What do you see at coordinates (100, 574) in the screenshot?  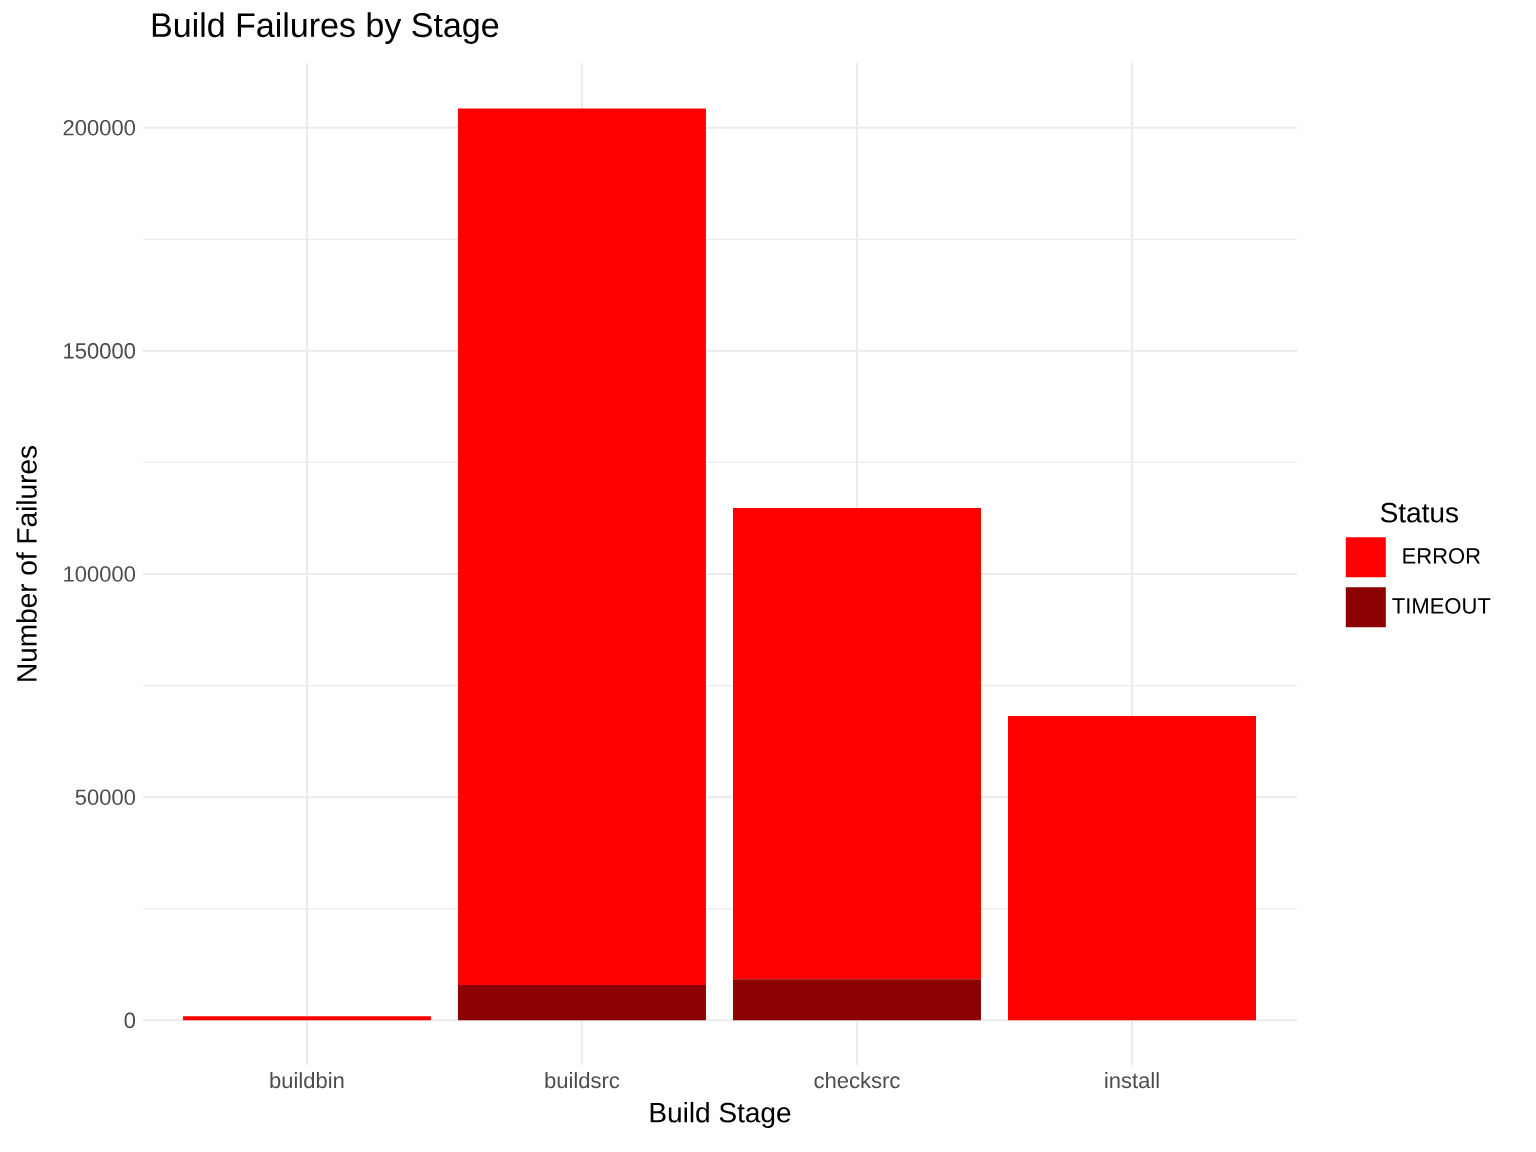 I see `y-tick-label: 100000` at bounding box center [100, 574].